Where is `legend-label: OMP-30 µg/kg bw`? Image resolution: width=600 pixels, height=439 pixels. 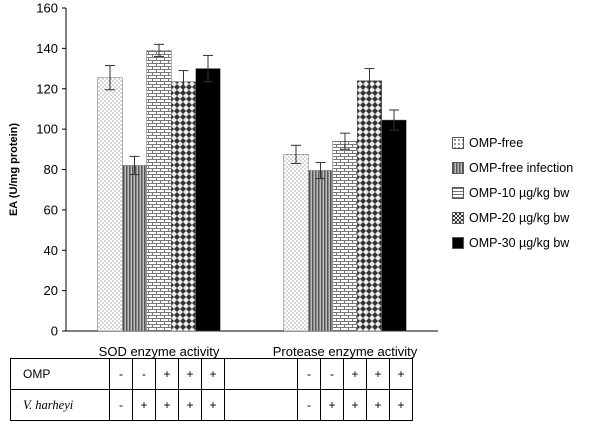 legend-label: OMP-30 µg/kg bw is located at coordinates (519, 243).